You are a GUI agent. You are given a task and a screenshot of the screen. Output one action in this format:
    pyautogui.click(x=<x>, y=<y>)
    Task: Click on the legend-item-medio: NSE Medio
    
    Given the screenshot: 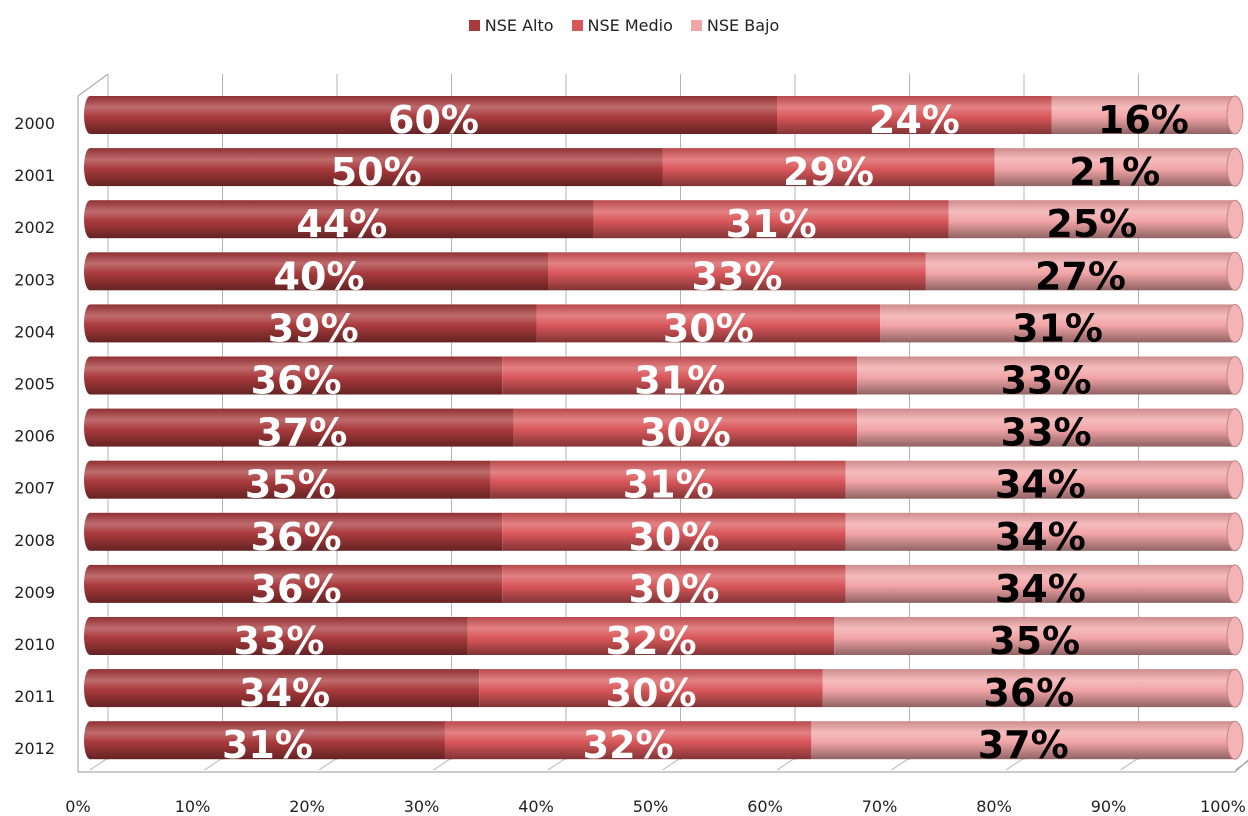 What is the action you would take?
    pyautogui.click(x=622, y=25)
    